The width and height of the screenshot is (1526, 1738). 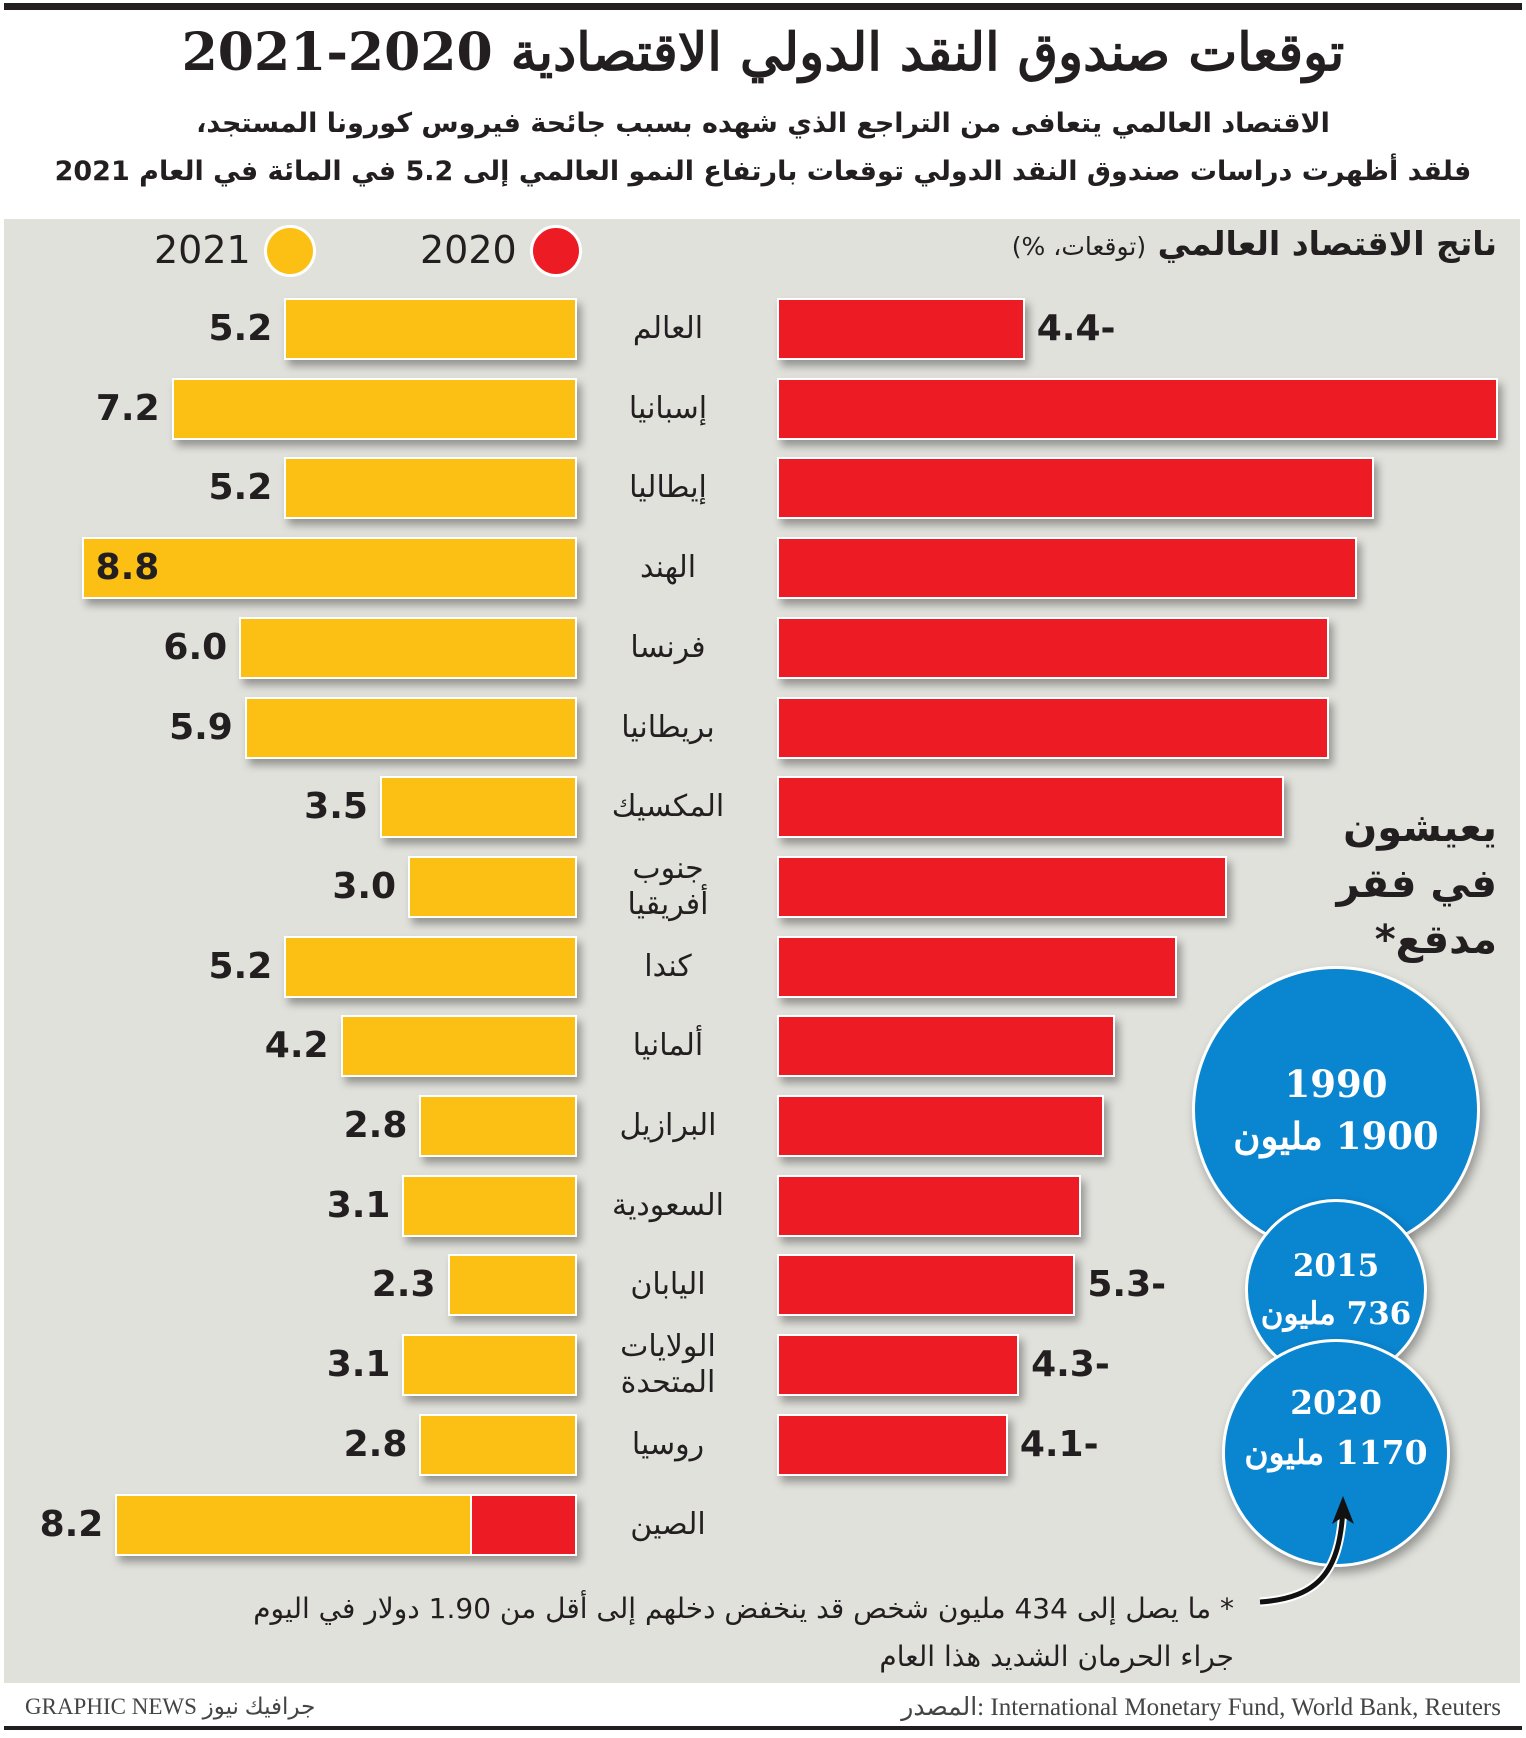 What do you see at coordinates (763, 6) in the screenshot?
I see `top-rule` at bounding box center [763, 6].